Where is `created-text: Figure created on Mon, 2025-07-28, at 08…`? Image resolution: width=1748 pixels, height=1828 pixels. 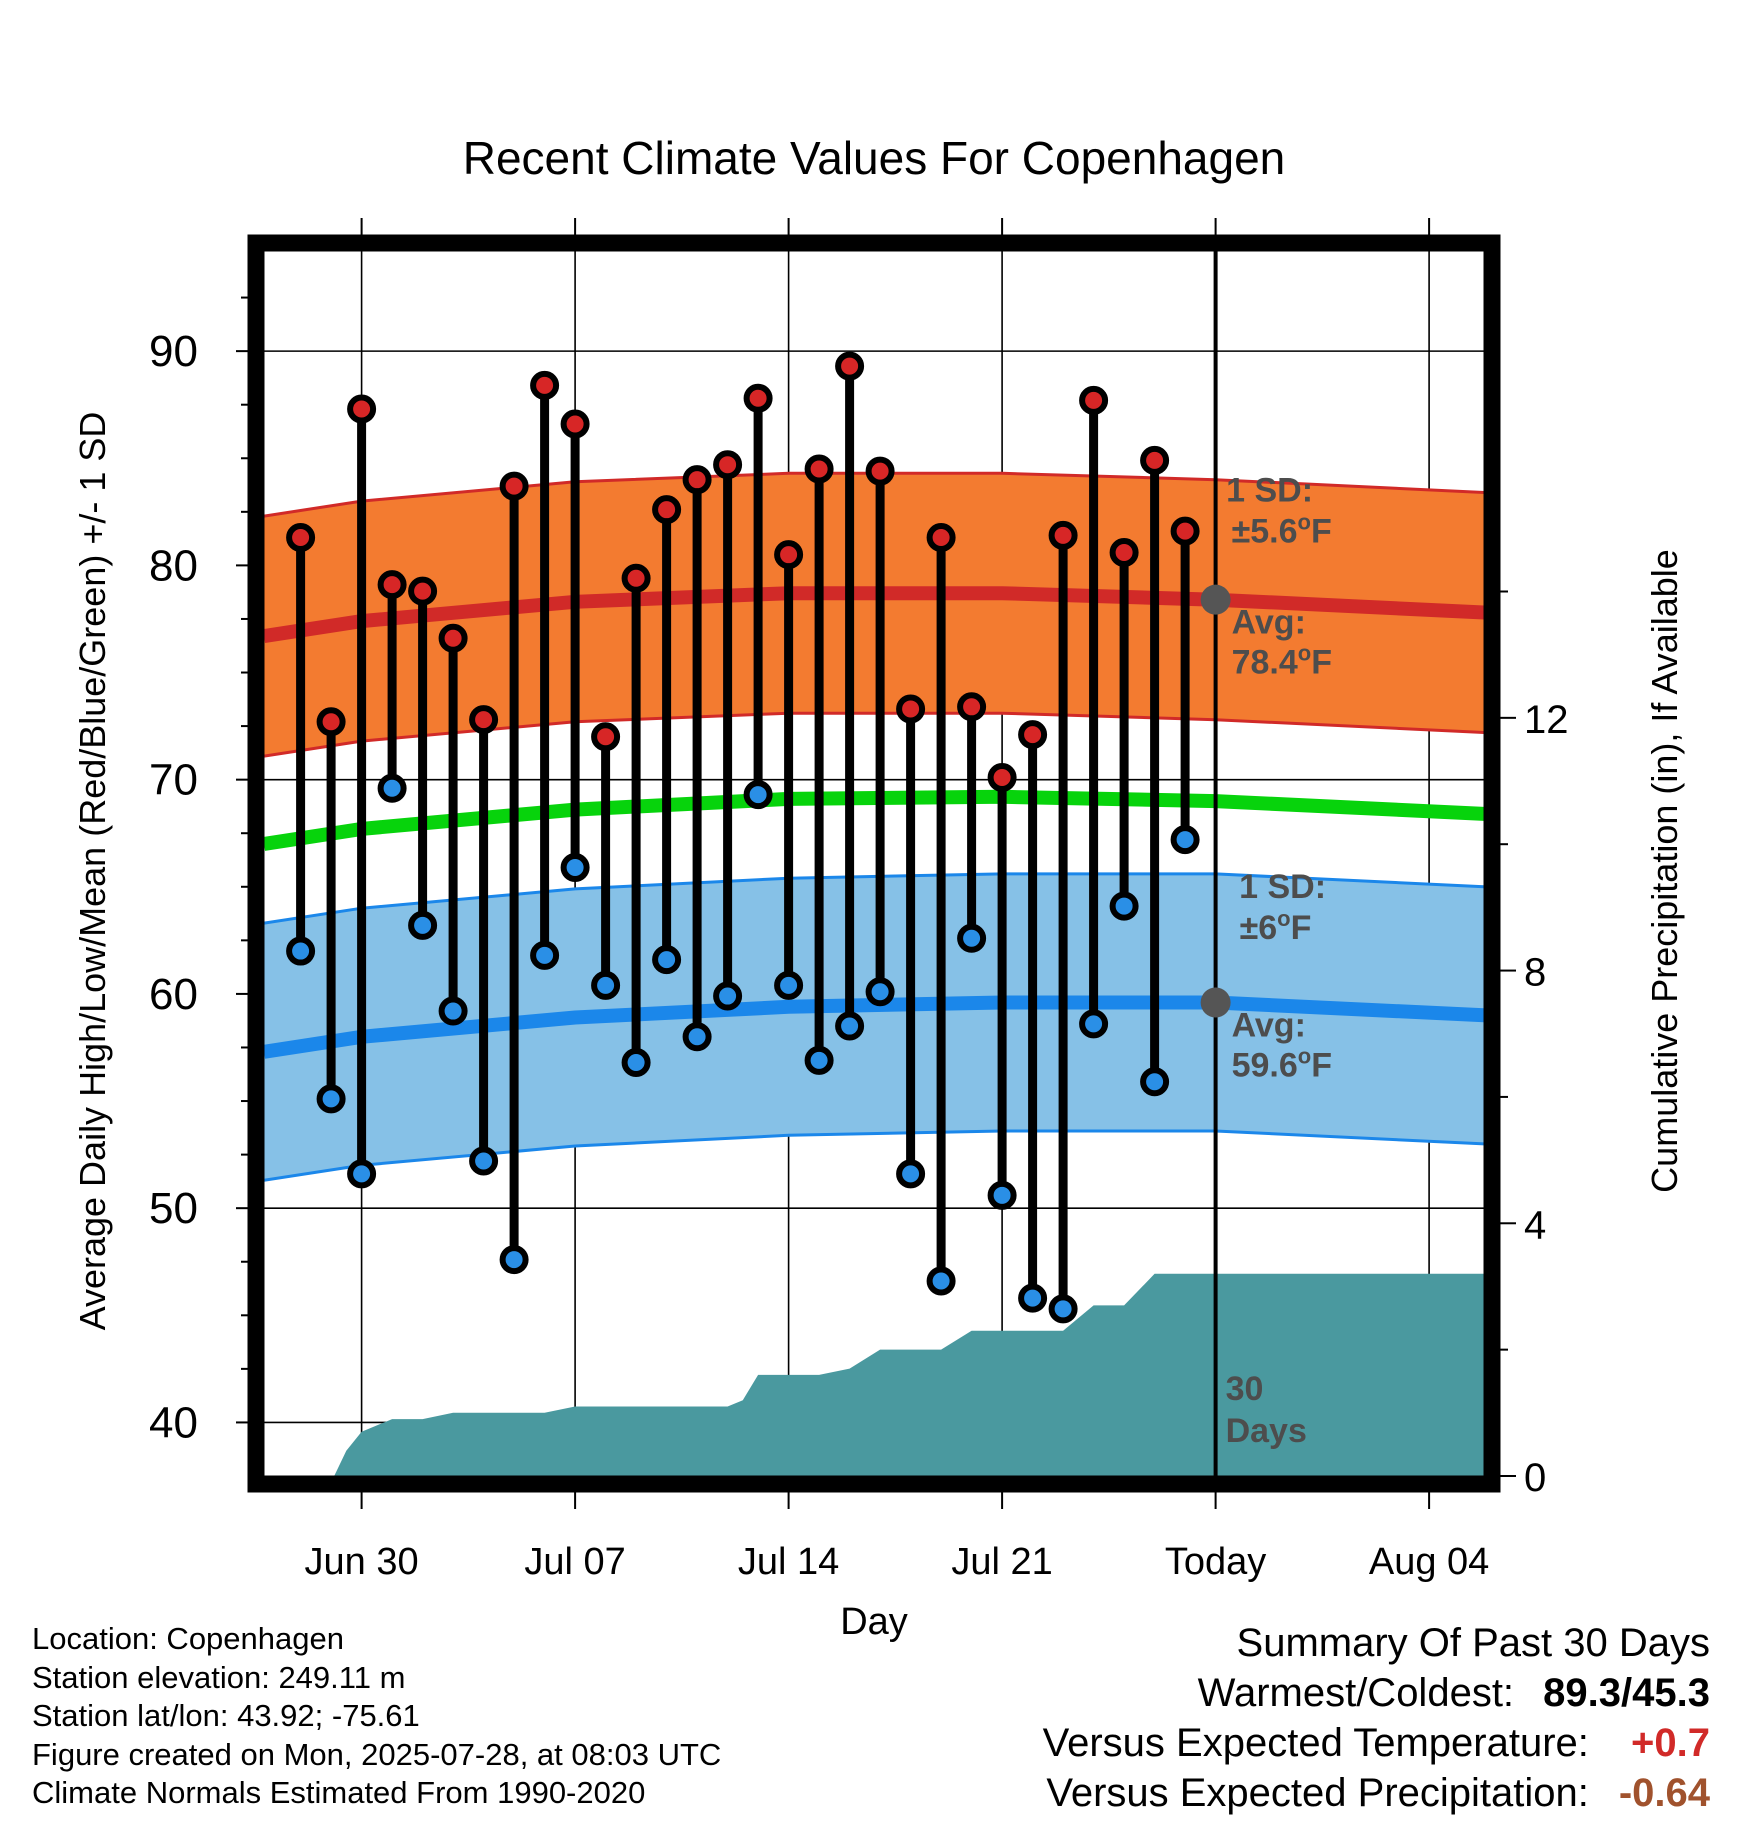 created-text: Figure created on Mon, 2025-07-28, at 08… is located at coordinates (377, 1754).